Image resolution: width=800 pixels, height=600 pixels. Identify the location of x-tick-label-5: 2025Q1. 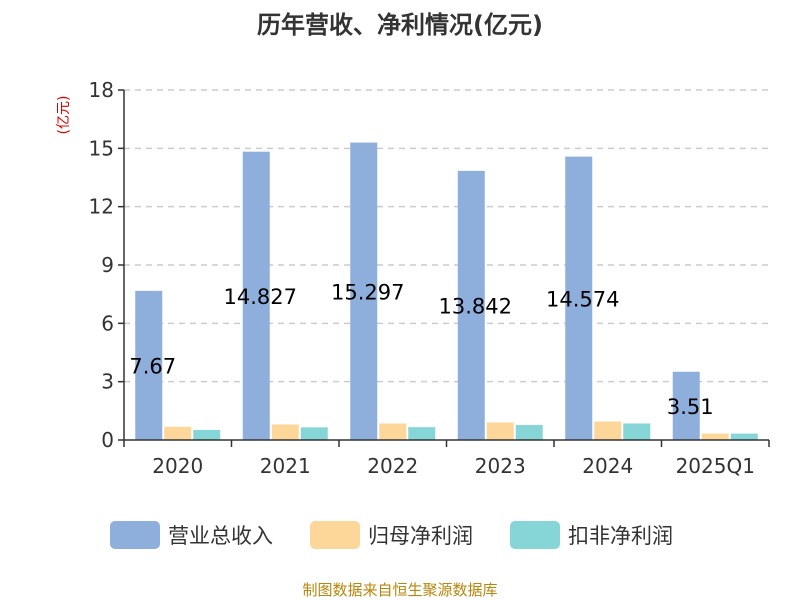
(715, 466).